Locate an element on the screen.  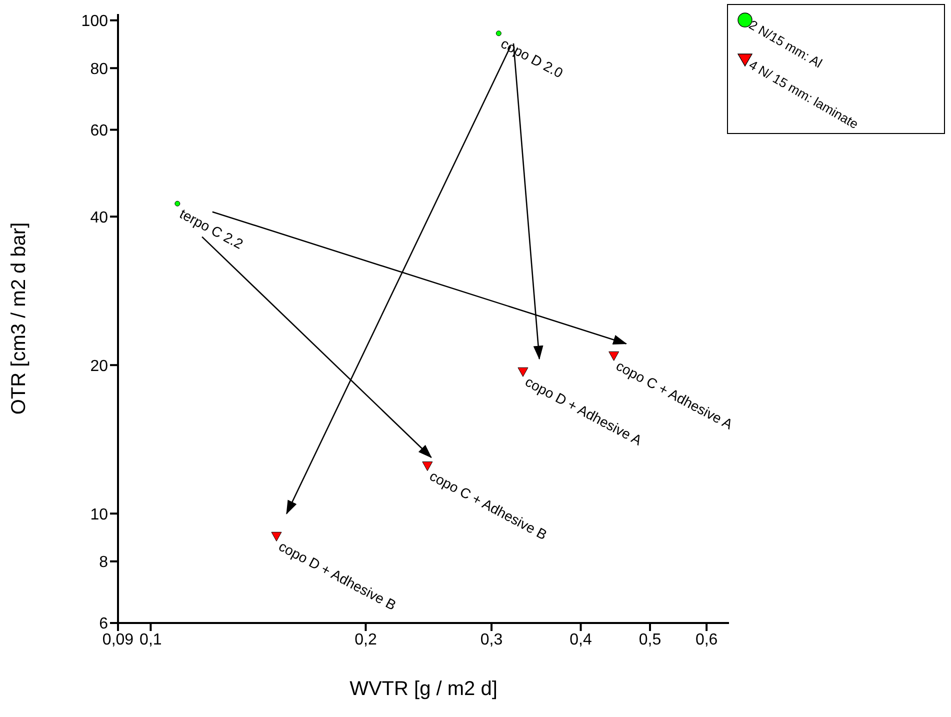
y-tick-label: 40 is located at coordinates (99, 217).